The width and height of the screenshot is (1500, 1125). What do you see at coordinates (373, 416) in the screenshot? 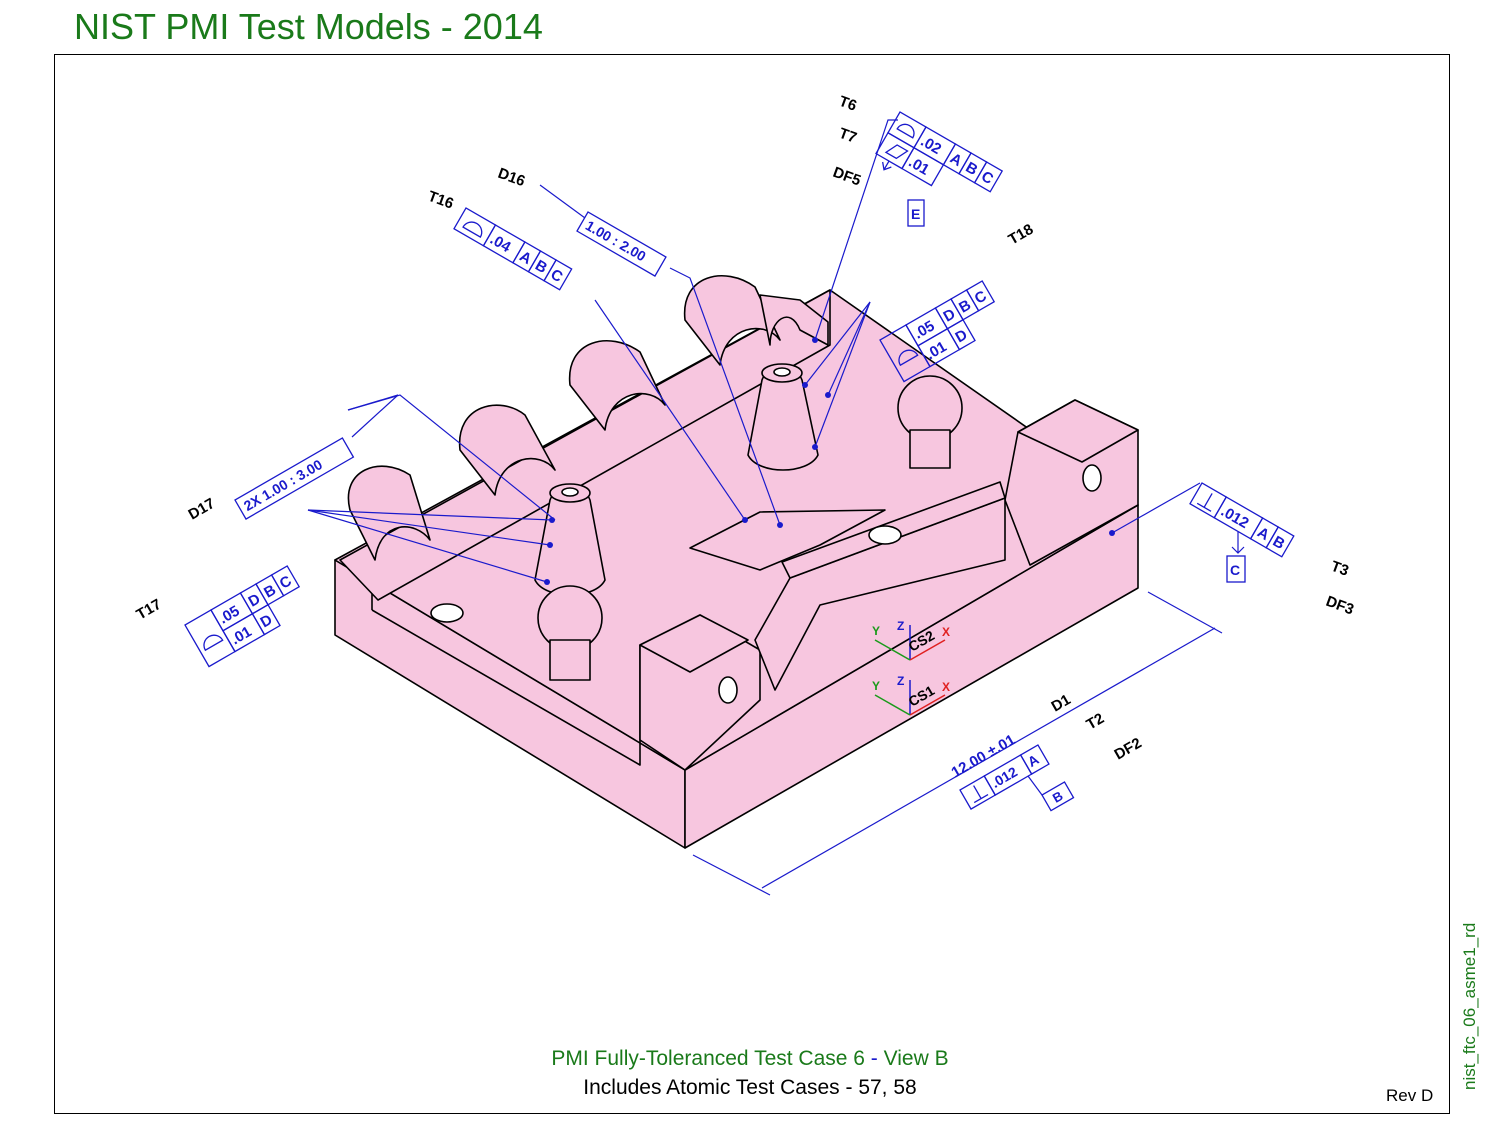
I see `leader-d17-arrow` at bounding box center [373, 416].